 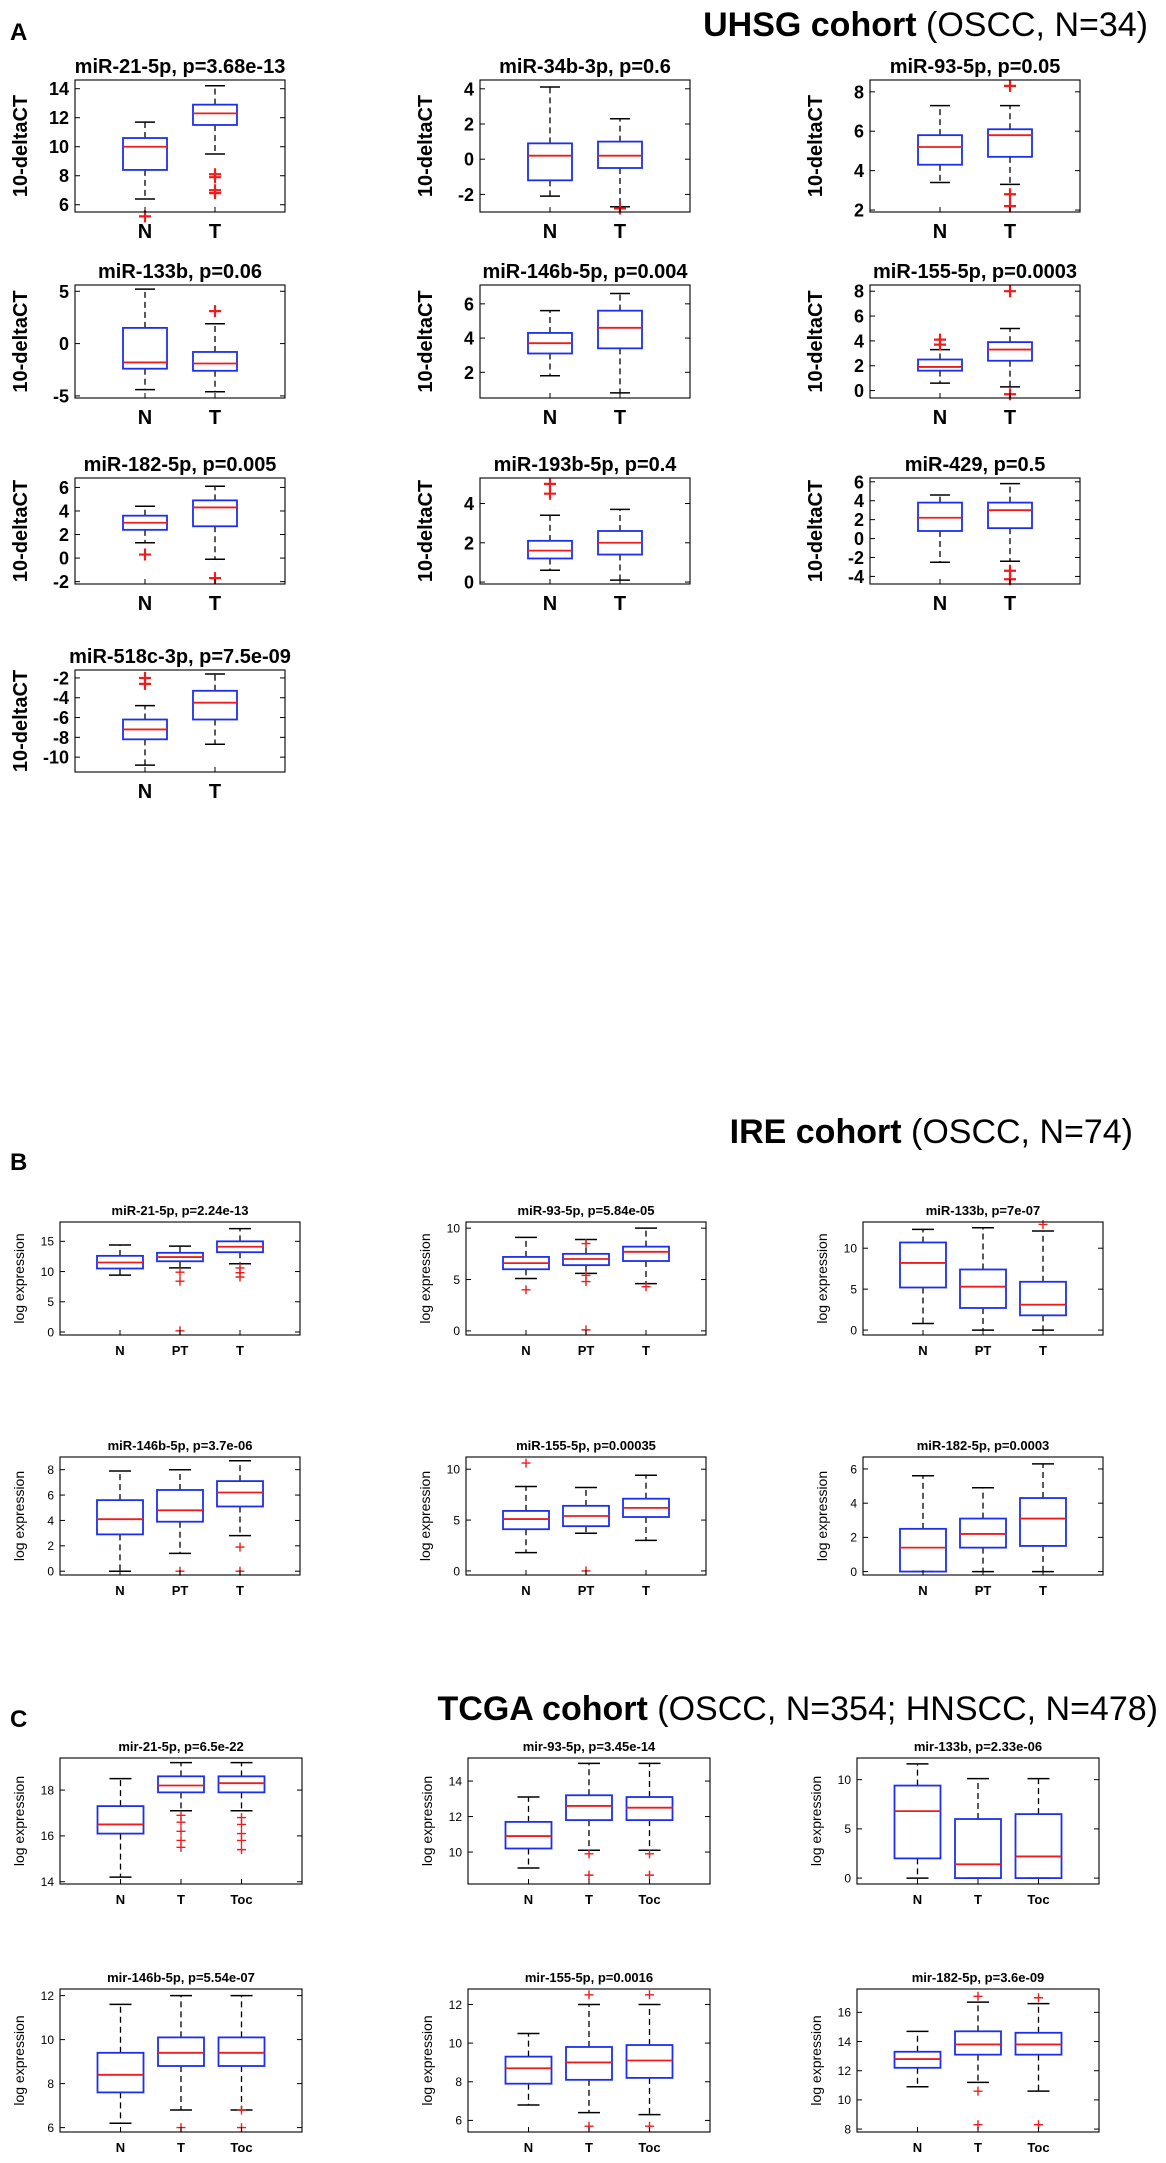 What do you see at coordinates (48, 1836) in the screenshot?
I see `y-tick-label: 16` at bounding box center [48, 1836].